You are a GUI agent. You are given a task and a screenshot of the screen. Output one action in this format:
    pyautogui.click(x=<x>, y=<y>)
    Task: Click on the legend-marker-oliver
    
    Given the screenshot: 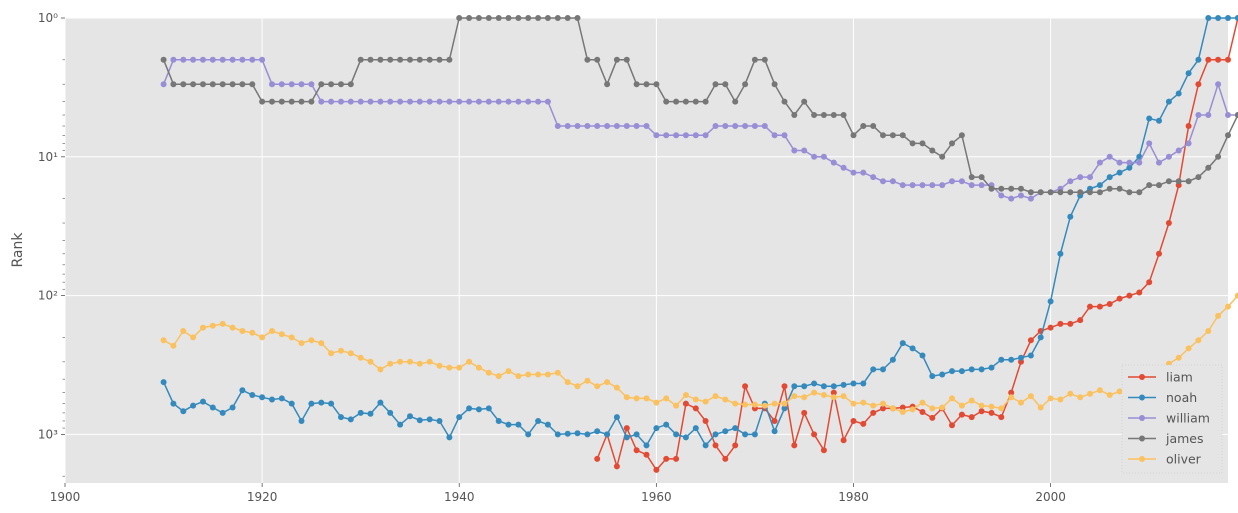 What is the action you would take?
    pyautogui.click(x=1142, y=459)
    